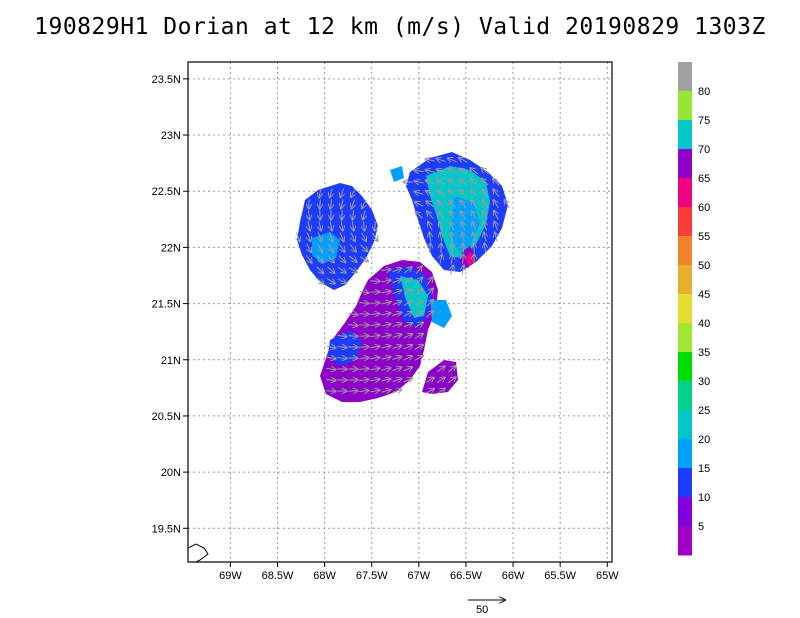 This screenshot has width=800, height=618. Describe the element at coordinates (170, 304) in the screenshot. I see `latitude-axis: 19.5N 20N 20.5N 21N 21.5N 22N 22.5N 23N 23.5N` at that location.